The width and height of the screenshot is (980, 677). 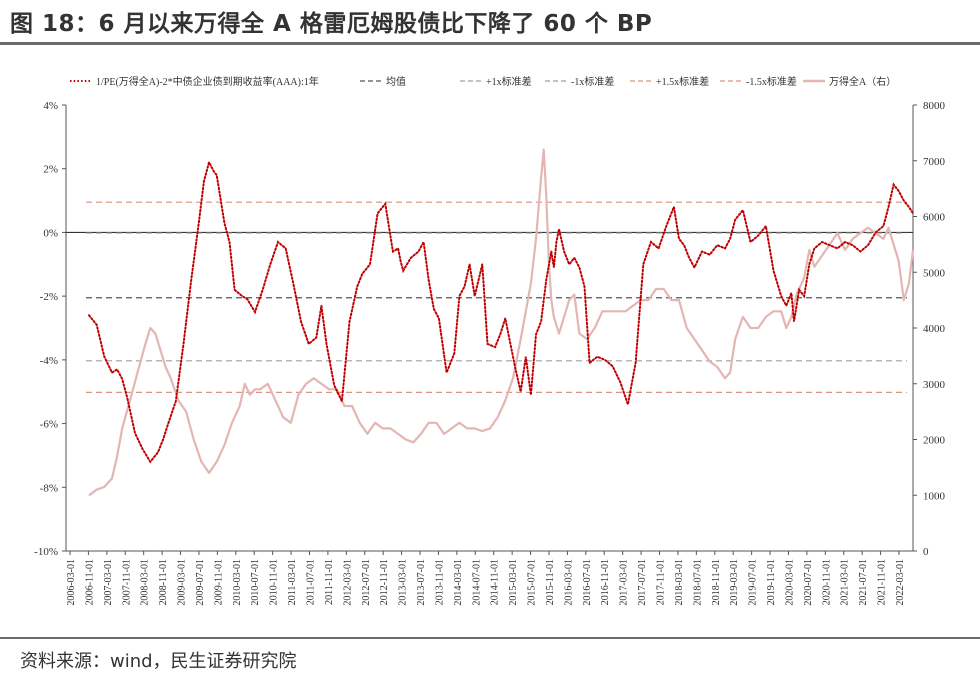 I want to click on x-tick-label: 2014-03-01, so click(x=458, y=582).